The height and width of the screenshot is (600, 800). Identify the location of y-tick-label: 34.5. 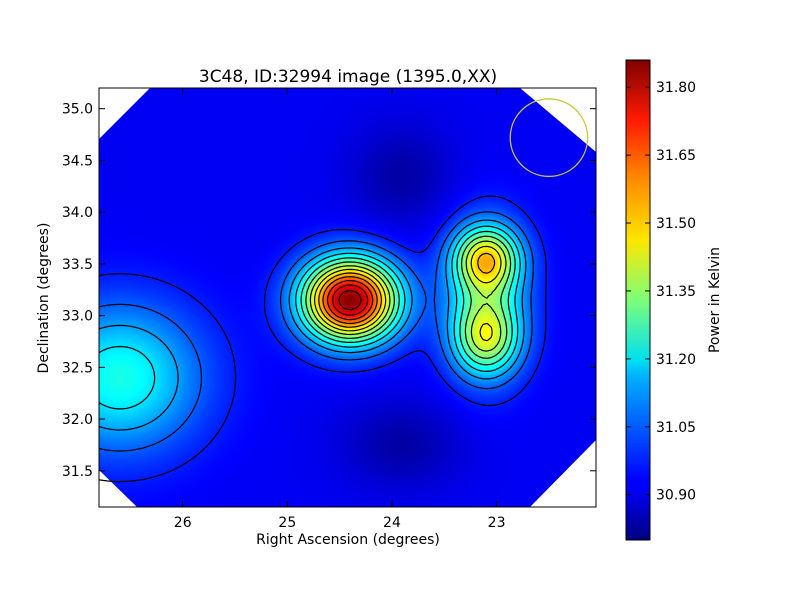
(77, 161).